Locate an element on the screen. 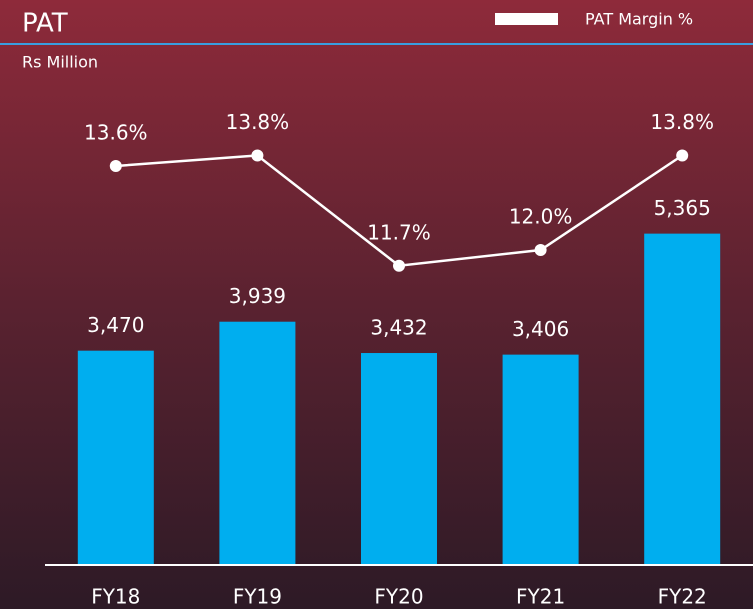 The width and height of the screenshot is (753, 609). bar-value-label: 3,432 is located at coordinates (398, 328).